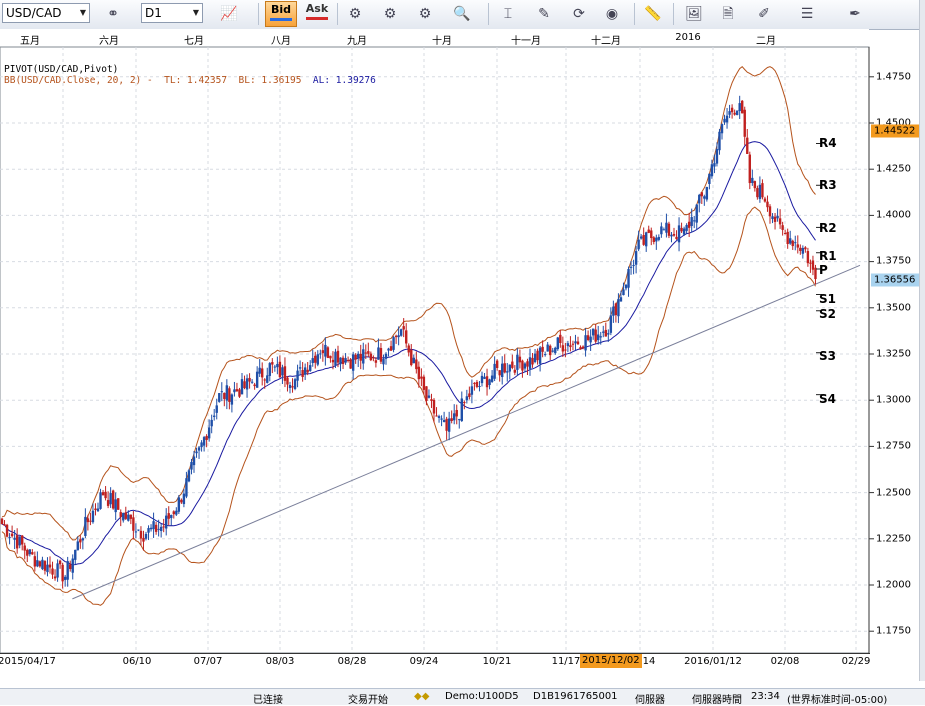  Describe the element at coordinates (612, 14) in the screenshot. I see `globe-icon: ◉` at that location.